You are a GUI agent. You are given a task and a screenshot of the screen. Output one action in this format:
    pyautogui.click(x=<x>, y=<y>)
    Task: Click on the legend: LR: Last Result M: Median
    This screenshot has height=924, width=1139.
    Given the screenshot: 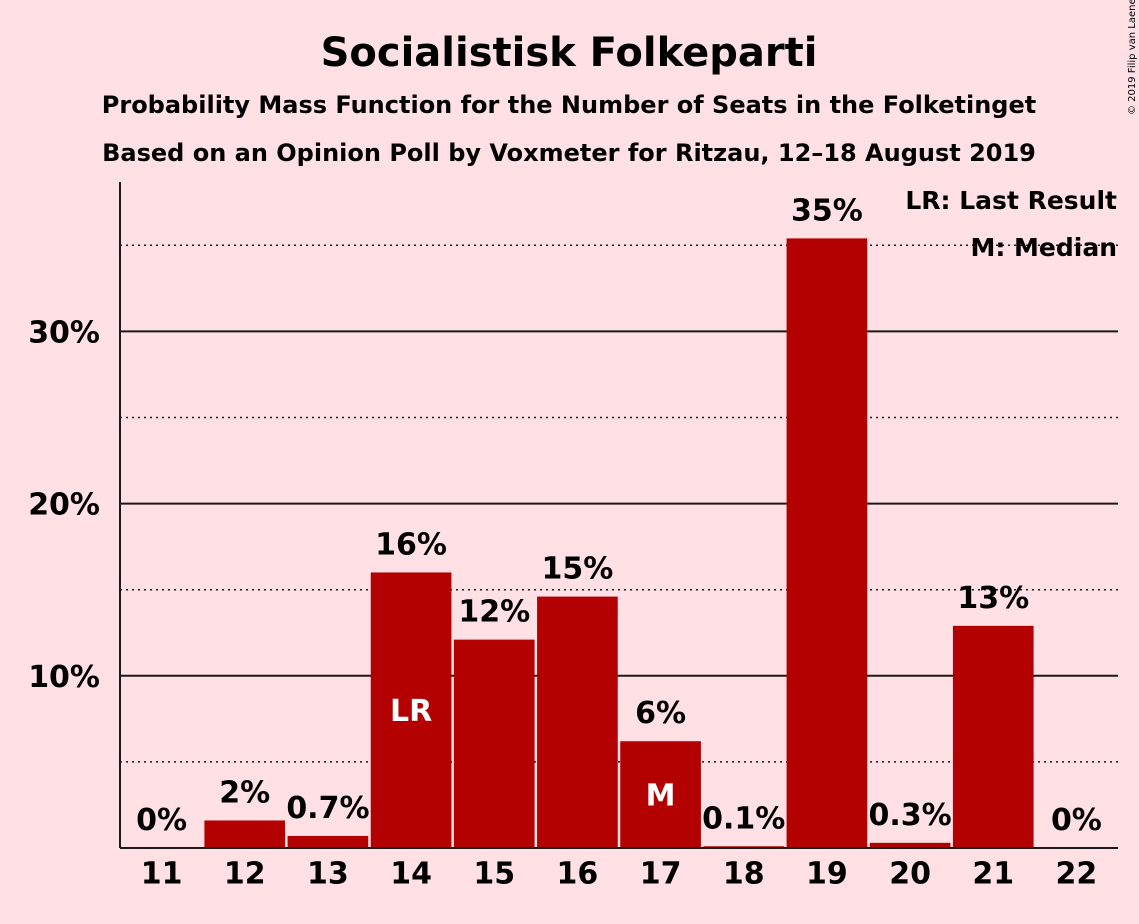 What is the action you would take?
    pyautogui.click(x=1011, y=224)
    